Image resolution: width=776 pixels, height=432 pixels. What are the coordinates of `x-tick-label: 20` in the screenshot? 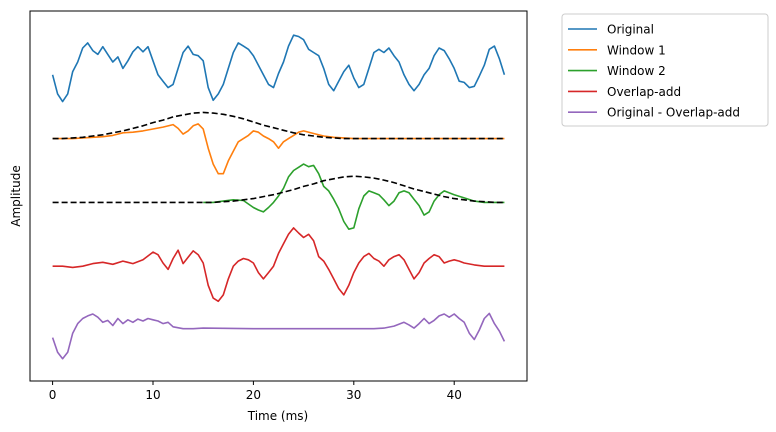 It's located at (253, 395).